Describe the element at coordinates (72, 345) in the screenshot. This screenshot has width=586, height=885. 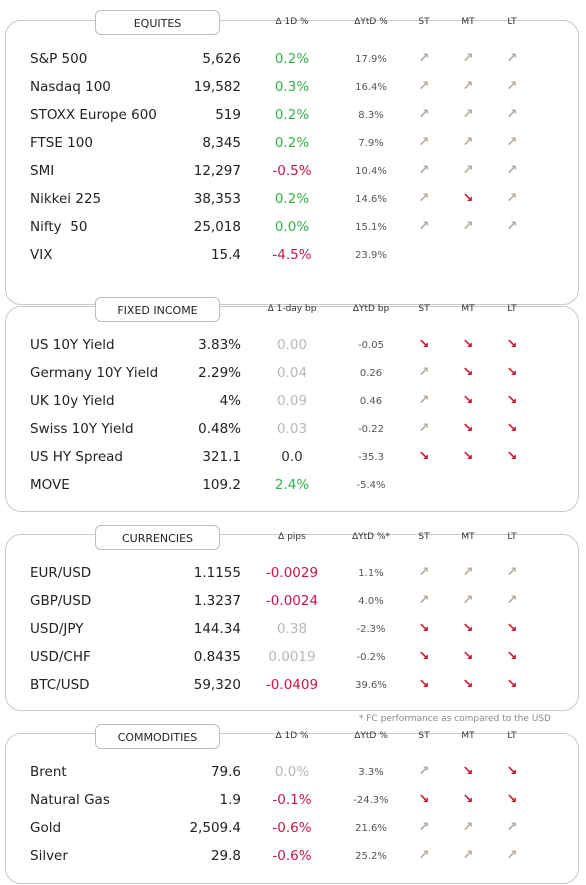
I see `row-name: US 10Y Yield` at that location.